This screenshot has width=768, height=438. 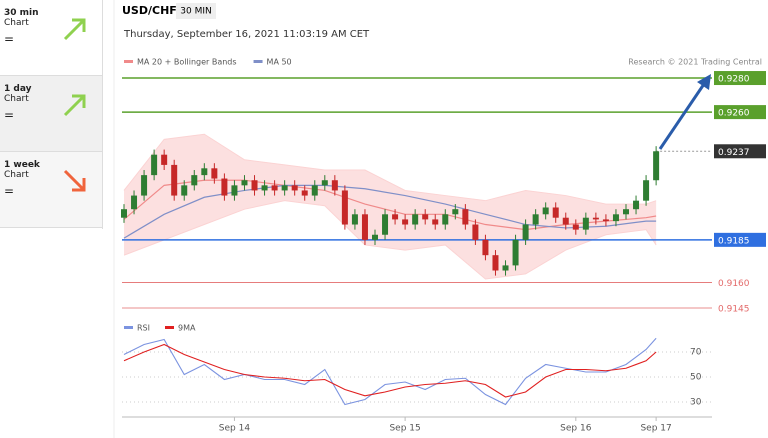 I want to click on level-label: 0.9145, so click(x=734, y=309).